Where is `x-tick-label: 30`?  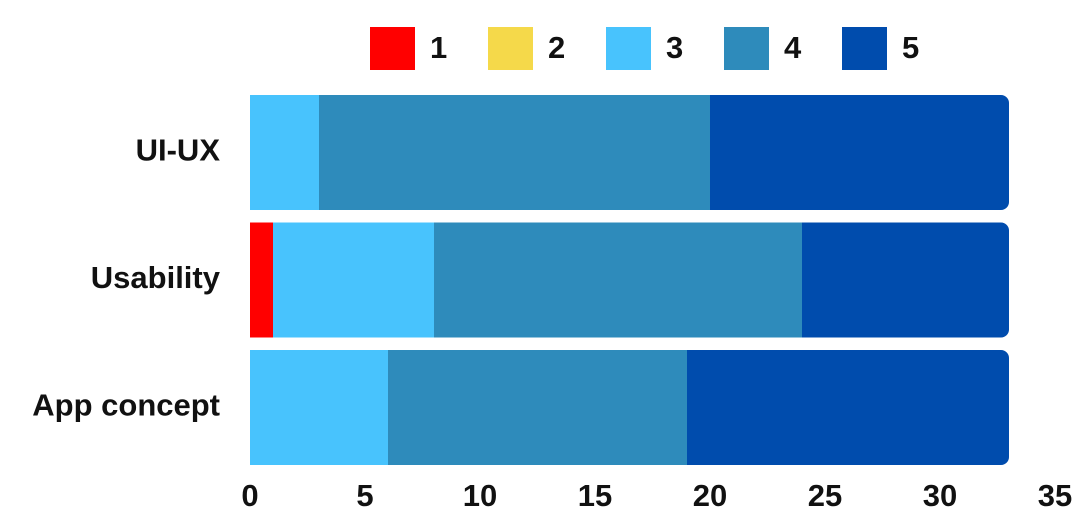
x-tick-label: 30 is located at coordinates (940, 495).